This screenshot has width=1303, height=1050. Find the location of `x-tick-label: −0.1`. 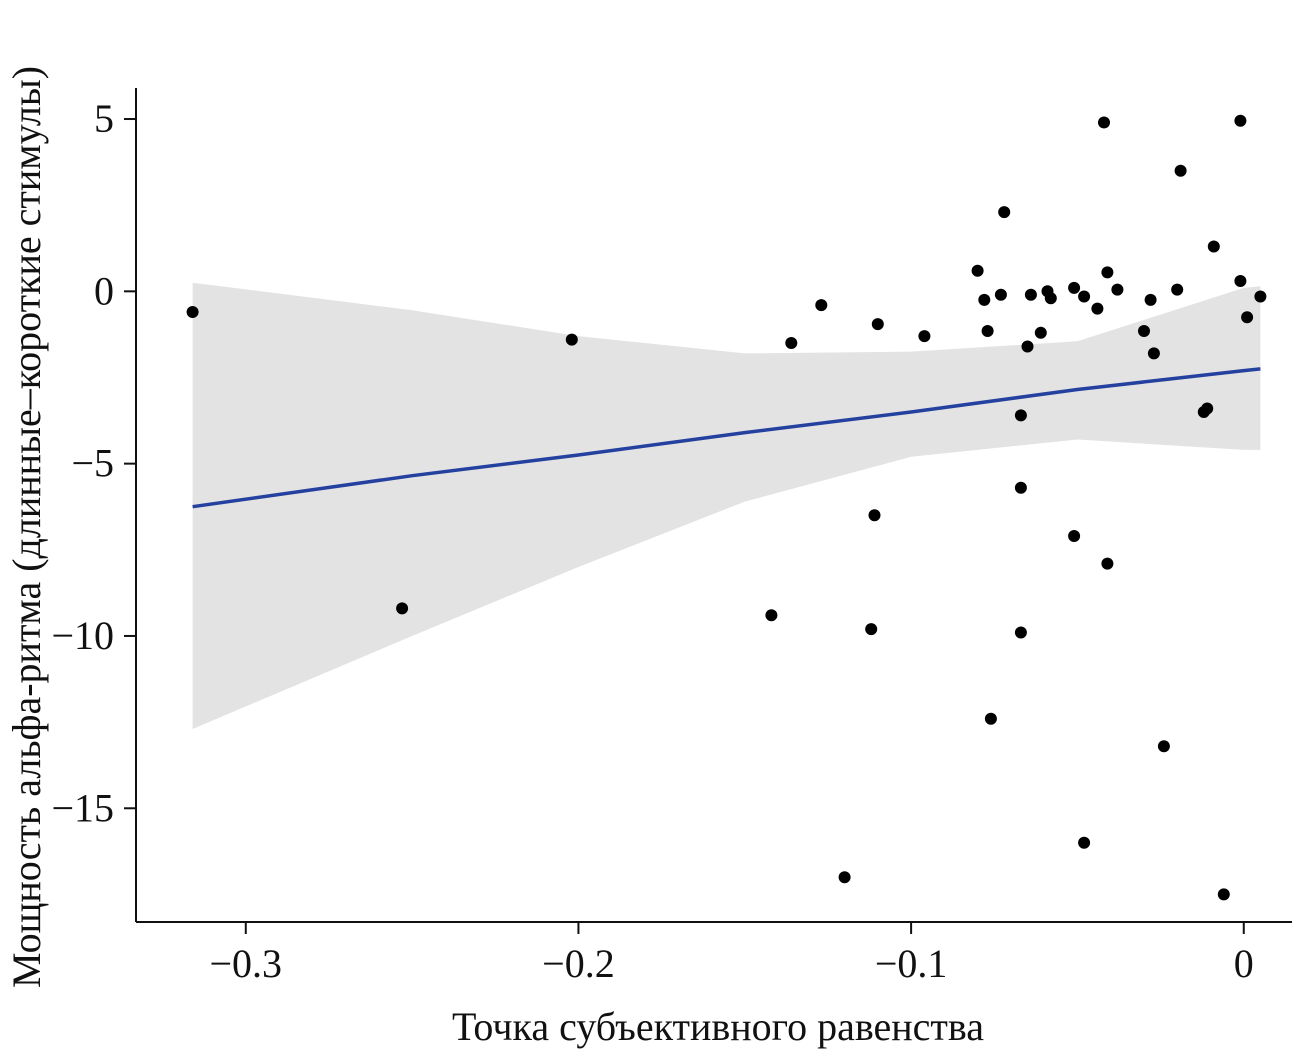

x-tick-label: −0.1 is located at coordinates (911, 963).